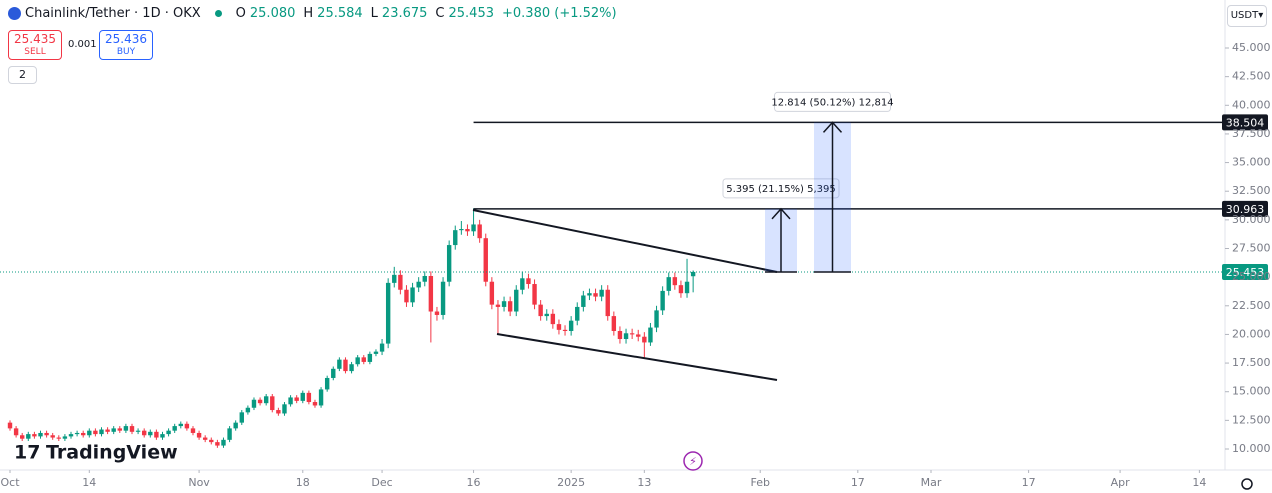  What do you see at coordinates (303, 482) in the screenshot?
I see `x-tick-label: 18` at bounding box center [303, 482].